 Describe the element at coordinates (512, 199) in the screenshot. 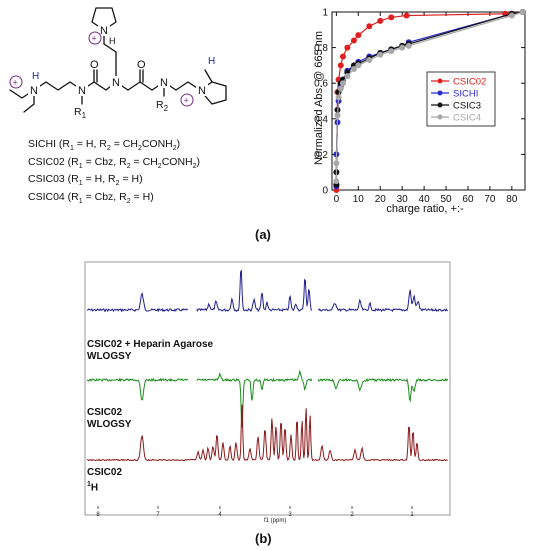

I see `x-tick-label: 80` at that location.